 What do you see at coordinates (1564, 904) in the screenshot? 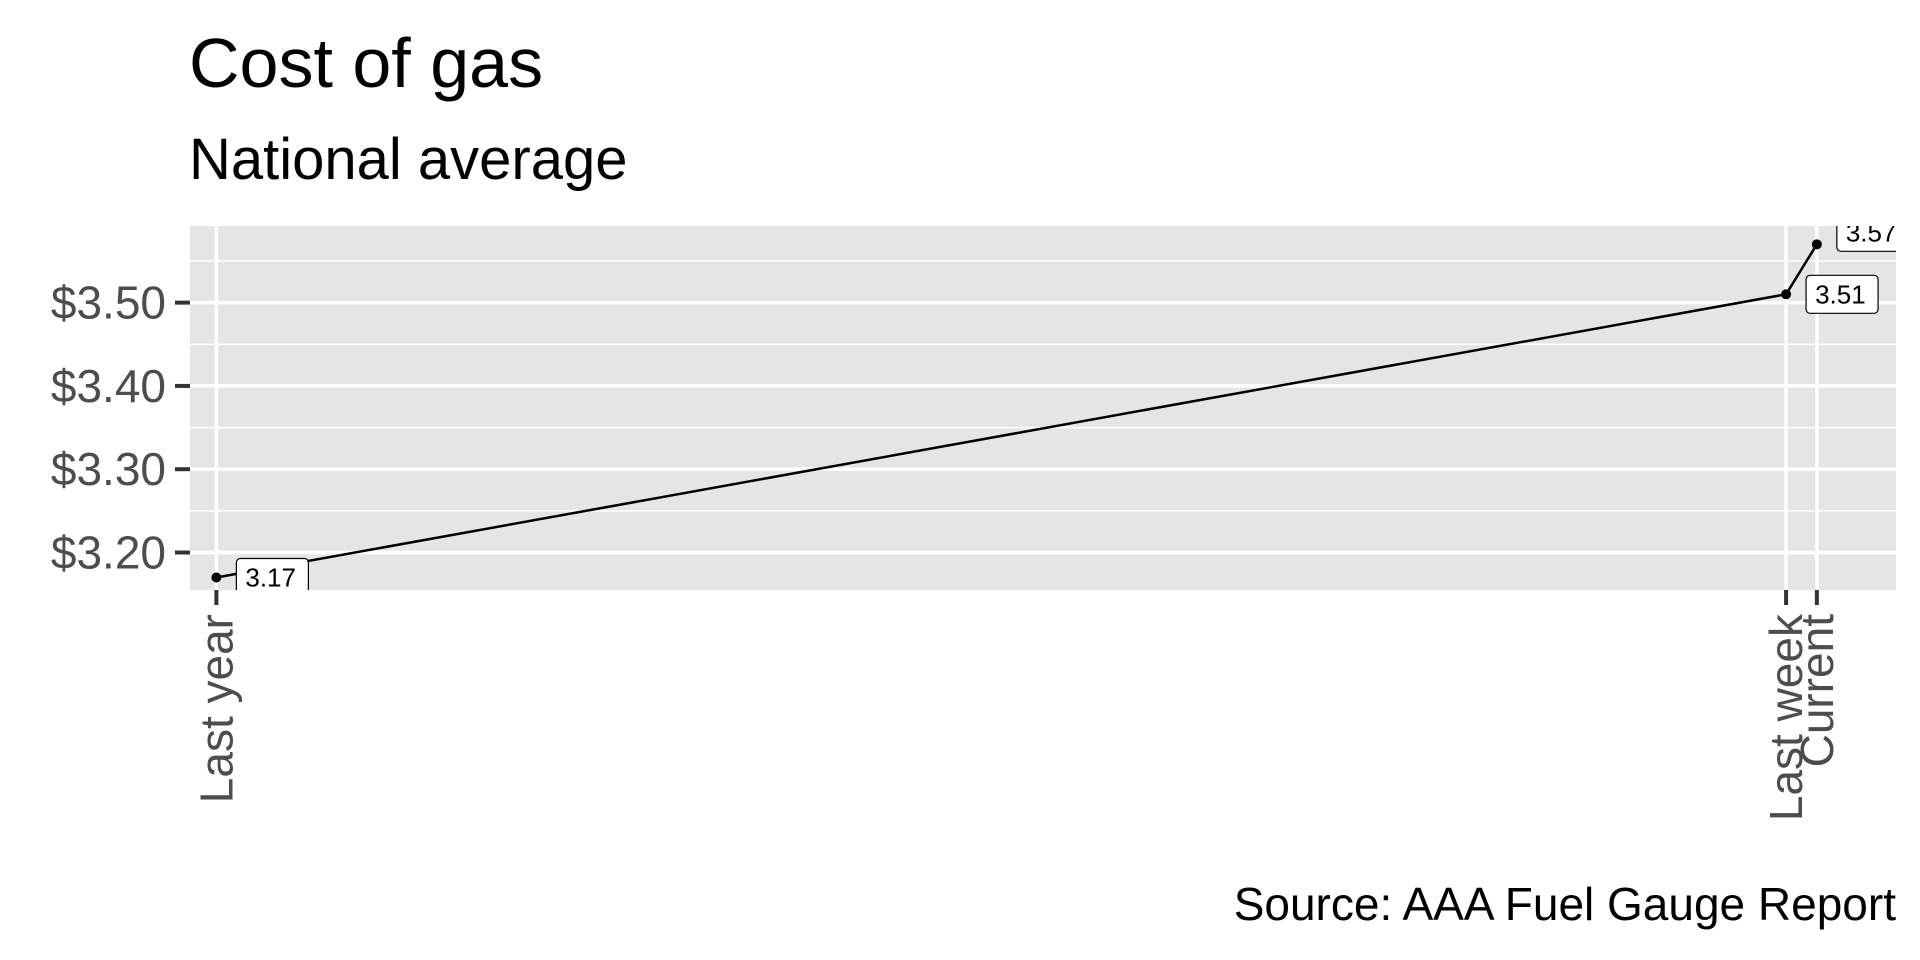
I see `chart-caption: Source: AAA Fuel Gauge Report` at bounding box center [1564, 904].